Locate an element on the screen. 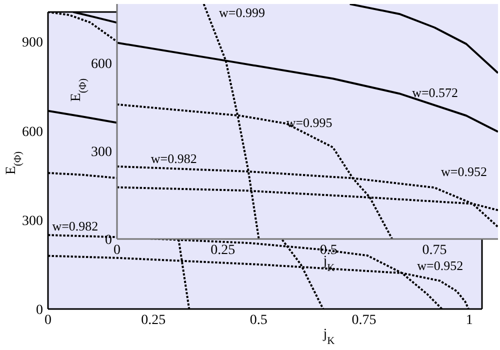 The height and width of the screenshot is (350, 500). annotation: w=0.572 is located at coordinates (435, 92).